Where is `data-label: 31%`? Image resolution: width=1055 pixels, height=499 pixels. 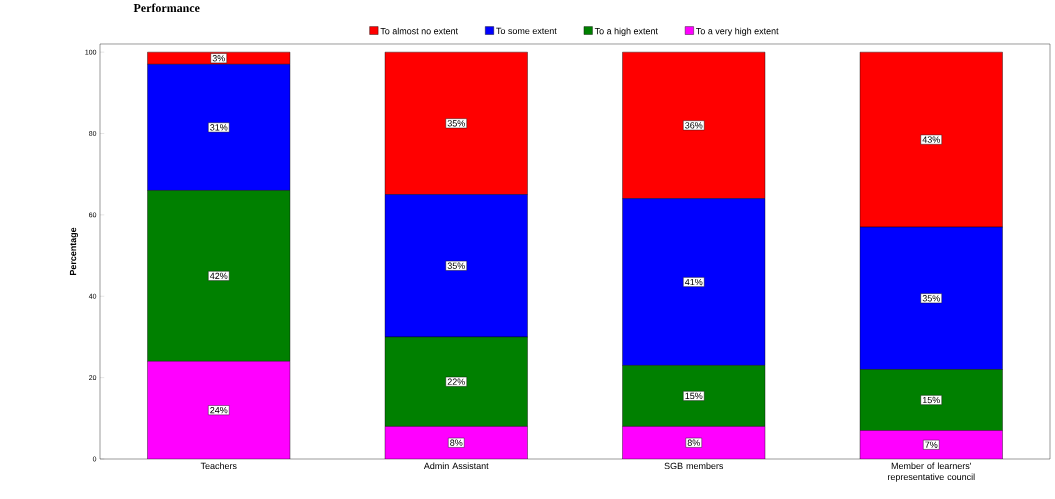 data-label: 31% is located at coordinates (219, 127).